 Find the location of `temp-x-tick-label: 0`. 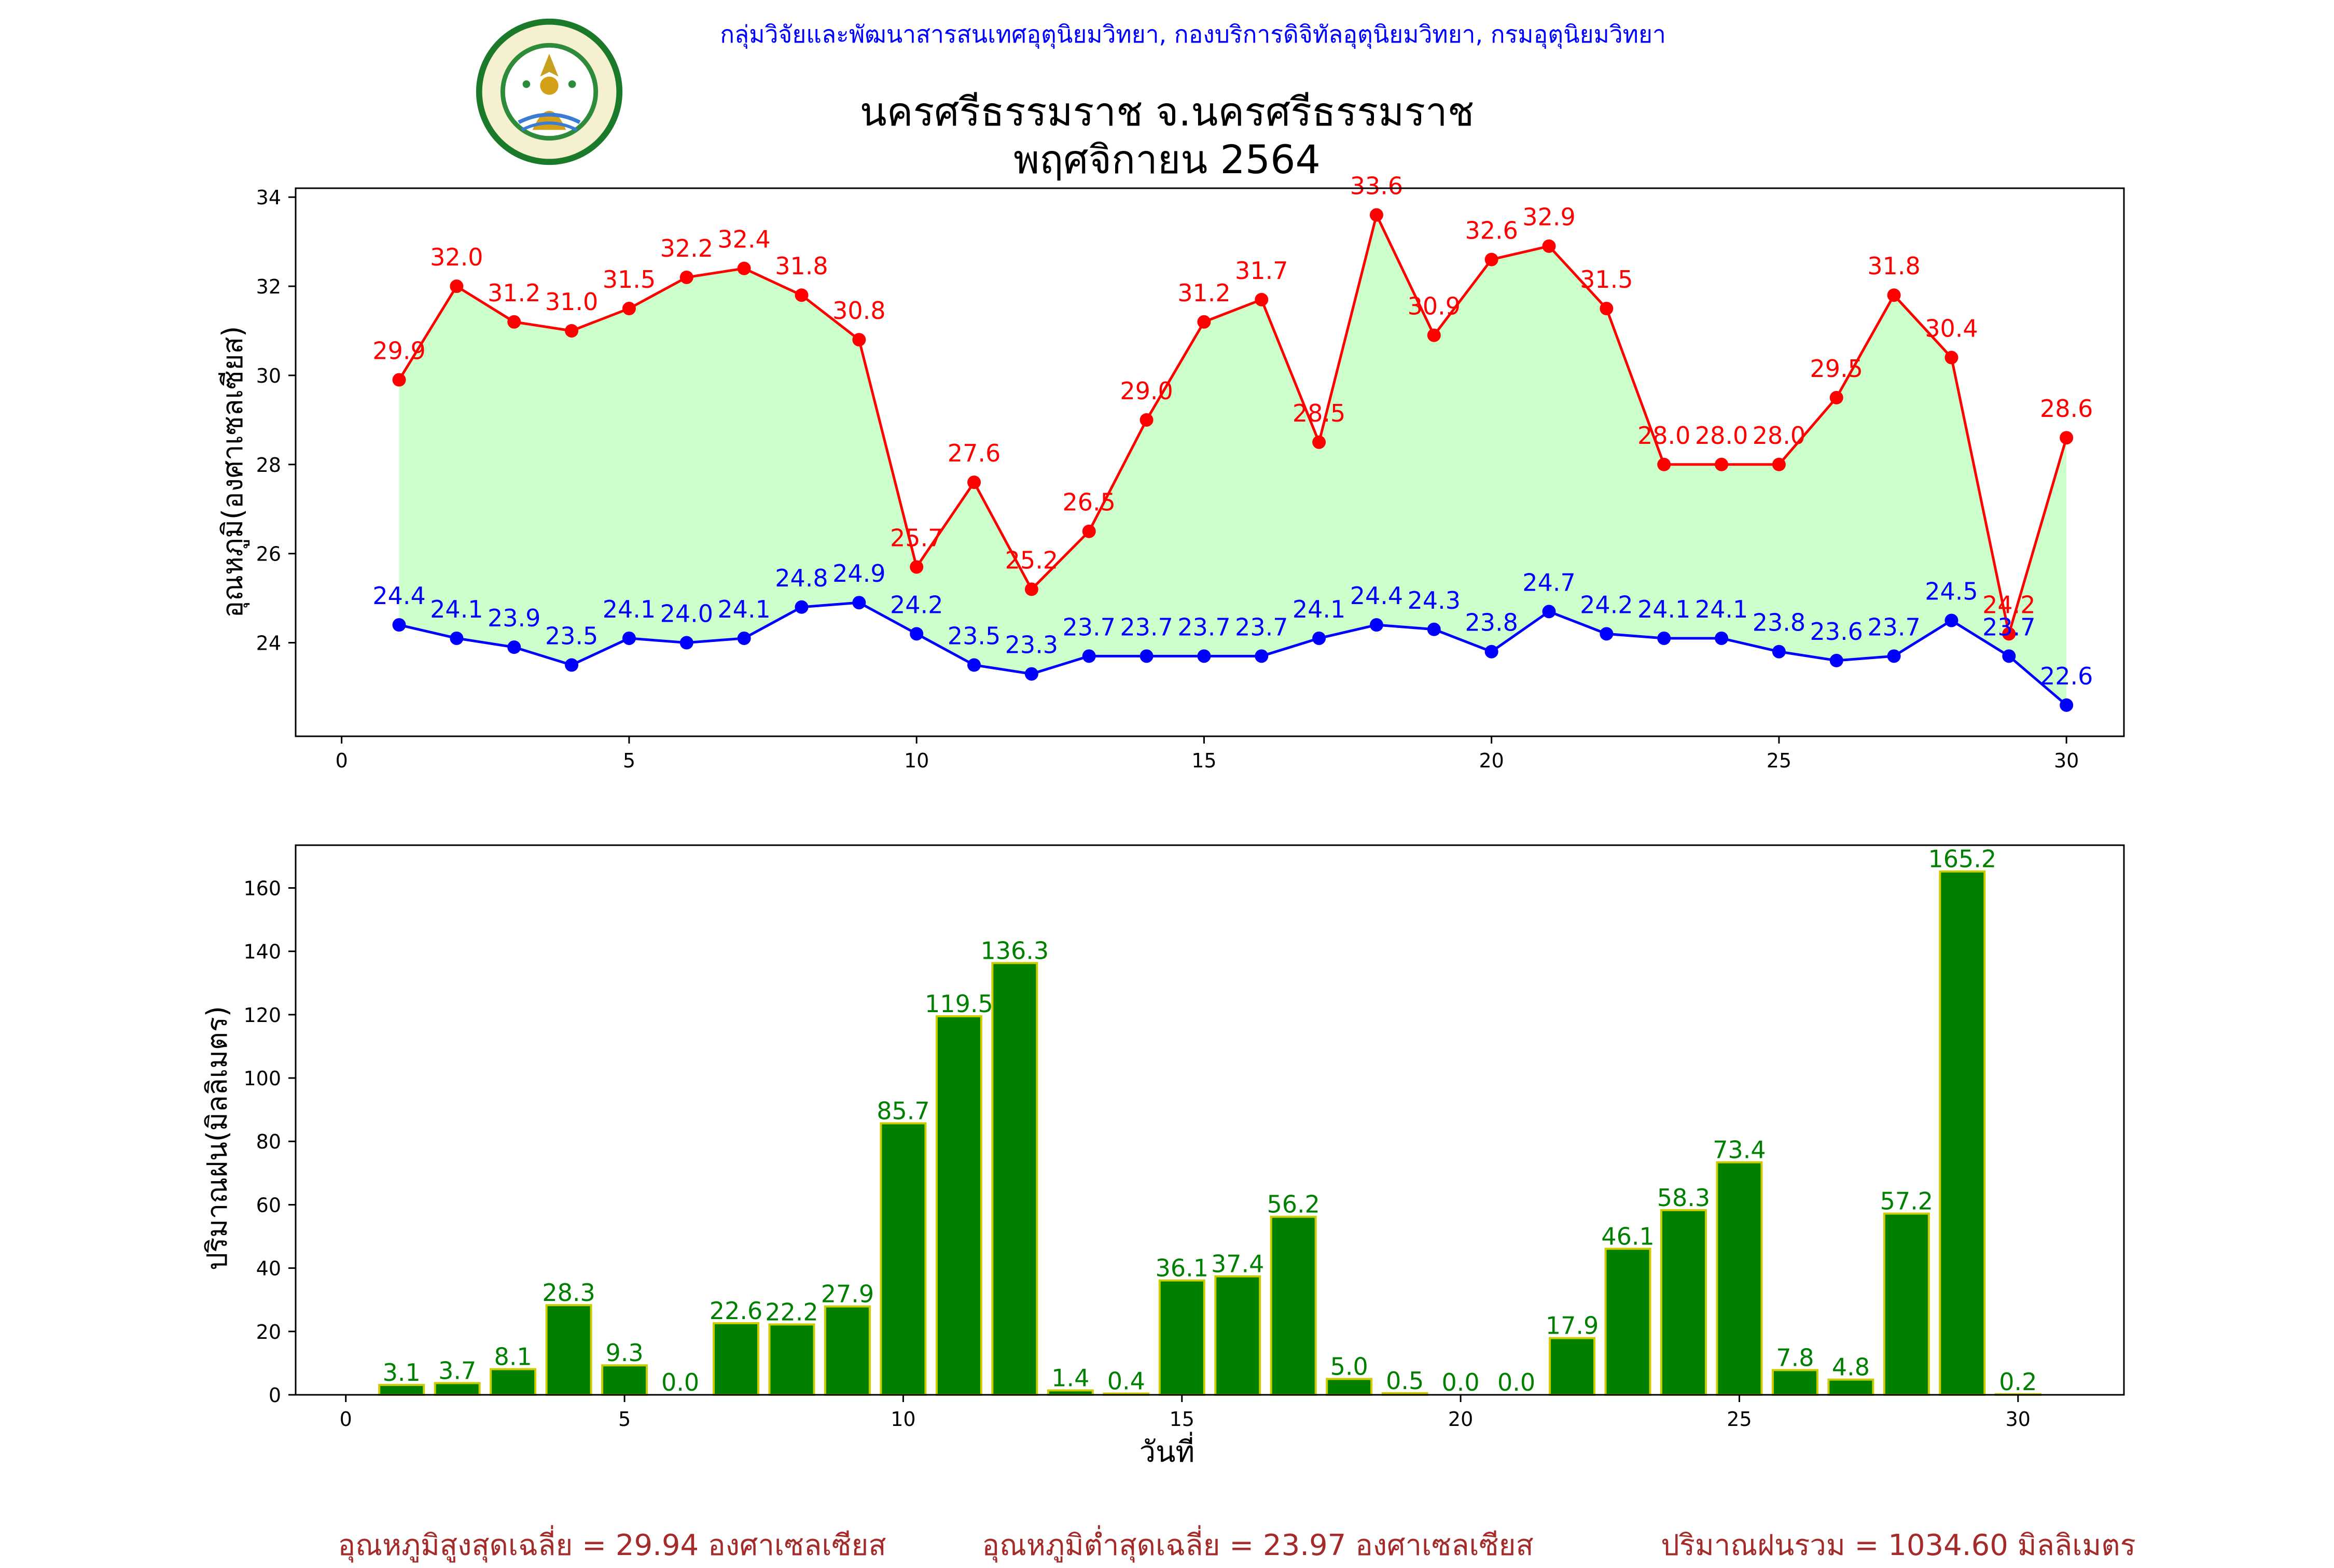

temp-x-tick-label: 0 is located at coordinates (342, 760).